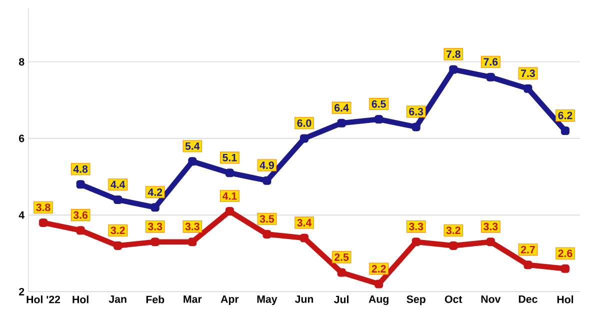 Image resolution: width=600 pixels, height=320 pixels. Describe the element at coordinates (528, 299) in the screenshot. I see `x-tick-label: Dec` at that location.